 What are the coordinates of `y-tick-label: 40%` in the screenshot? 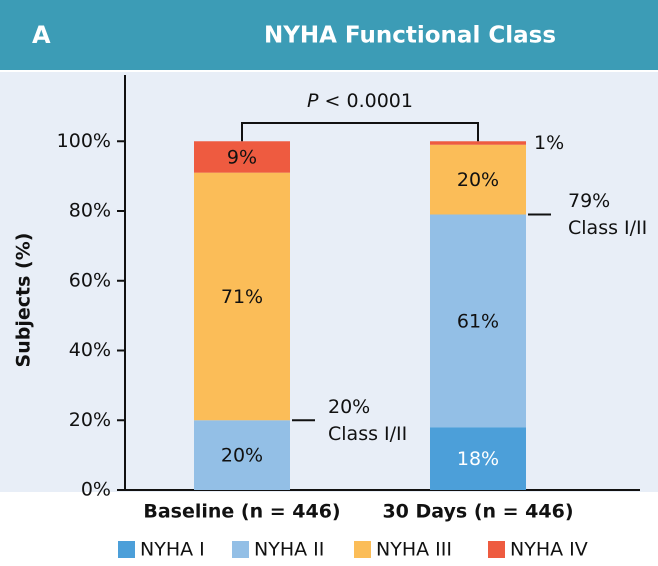 It's located at (90, 350).